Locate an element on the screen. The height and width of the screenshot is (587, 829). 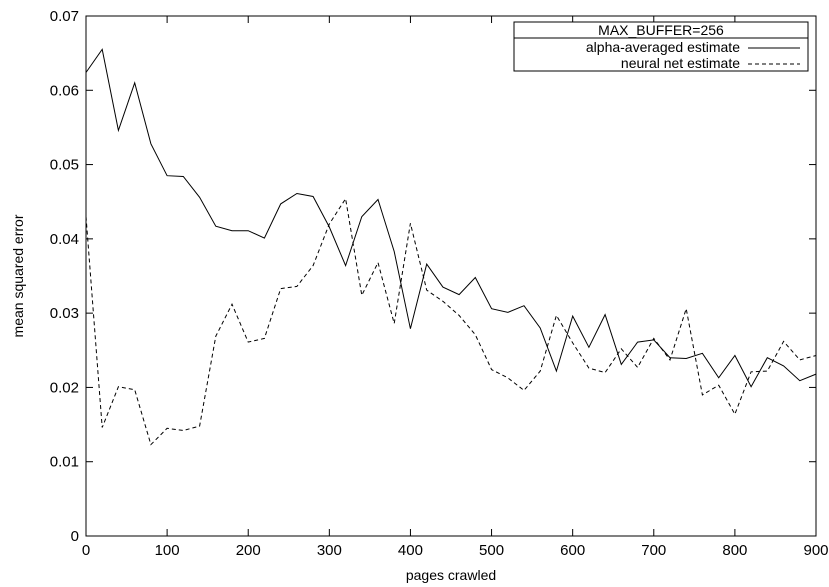
y-tick-label: 0.07 is located at coordinates (64, 16).